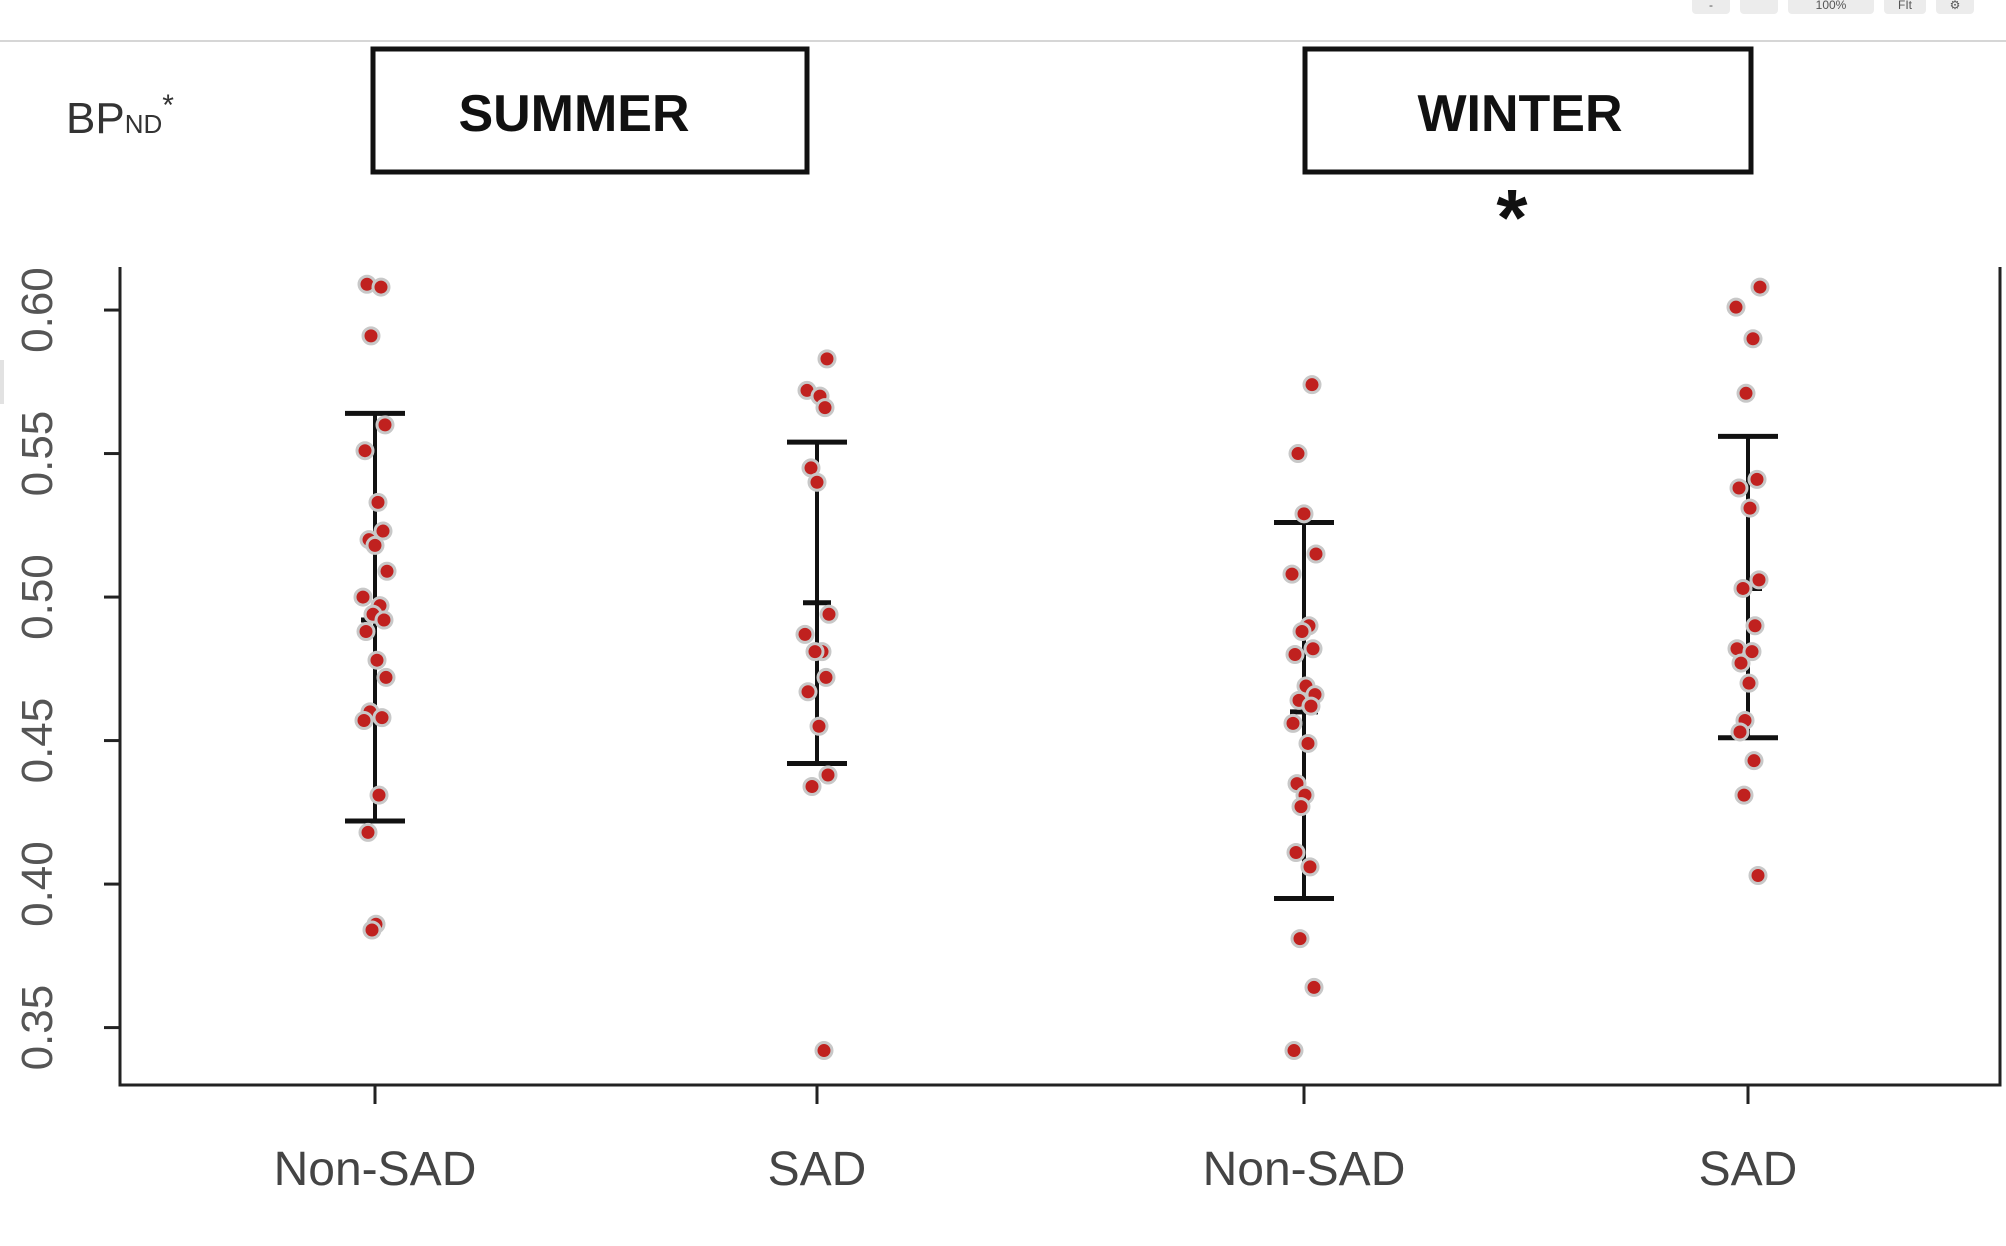 This screenshot has height=1246, width=2006. Describe the element at coordinates (66, 668) in the screenshot. I see `y-axis: 0.35 0.40 0.45 0.50 0.55 0.60` at that location.